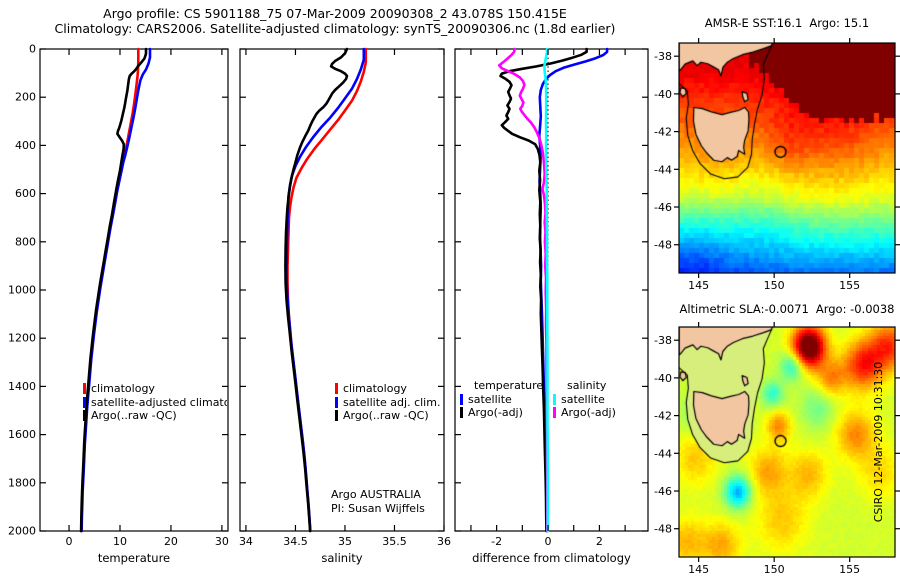  I want to click on difference-temperature-legend: temperature satellite Argo(-adj), so click(501, 399).